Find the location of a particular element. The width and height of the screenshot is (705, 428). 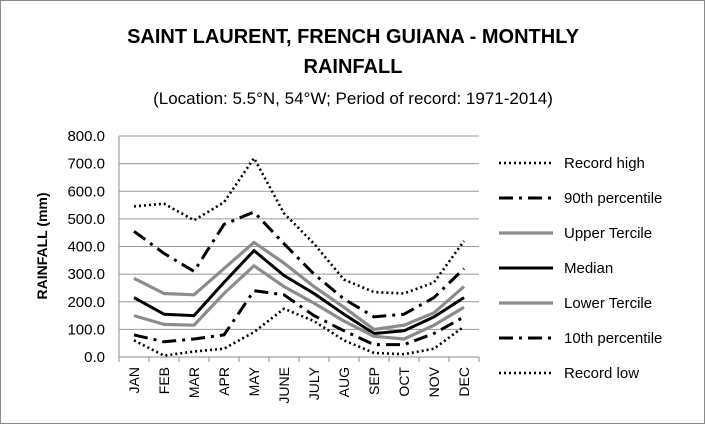

series-line-lower-tercile is located at coordinates (299, 302).